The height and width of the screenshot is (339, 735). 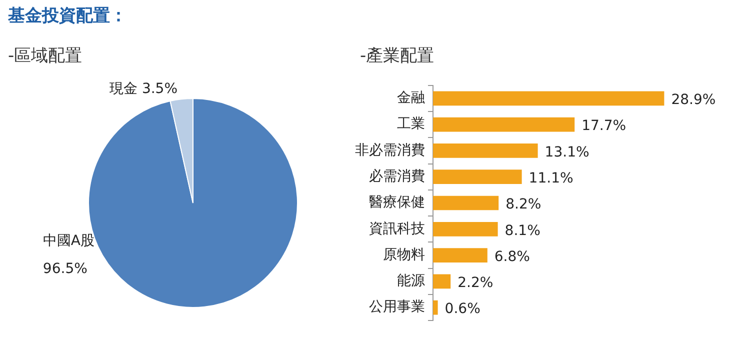 What do you see at coordinates (67, 16) in the screenshot?
I see `chart-title: 基金投資配置：` at bounding box center [67, 16].